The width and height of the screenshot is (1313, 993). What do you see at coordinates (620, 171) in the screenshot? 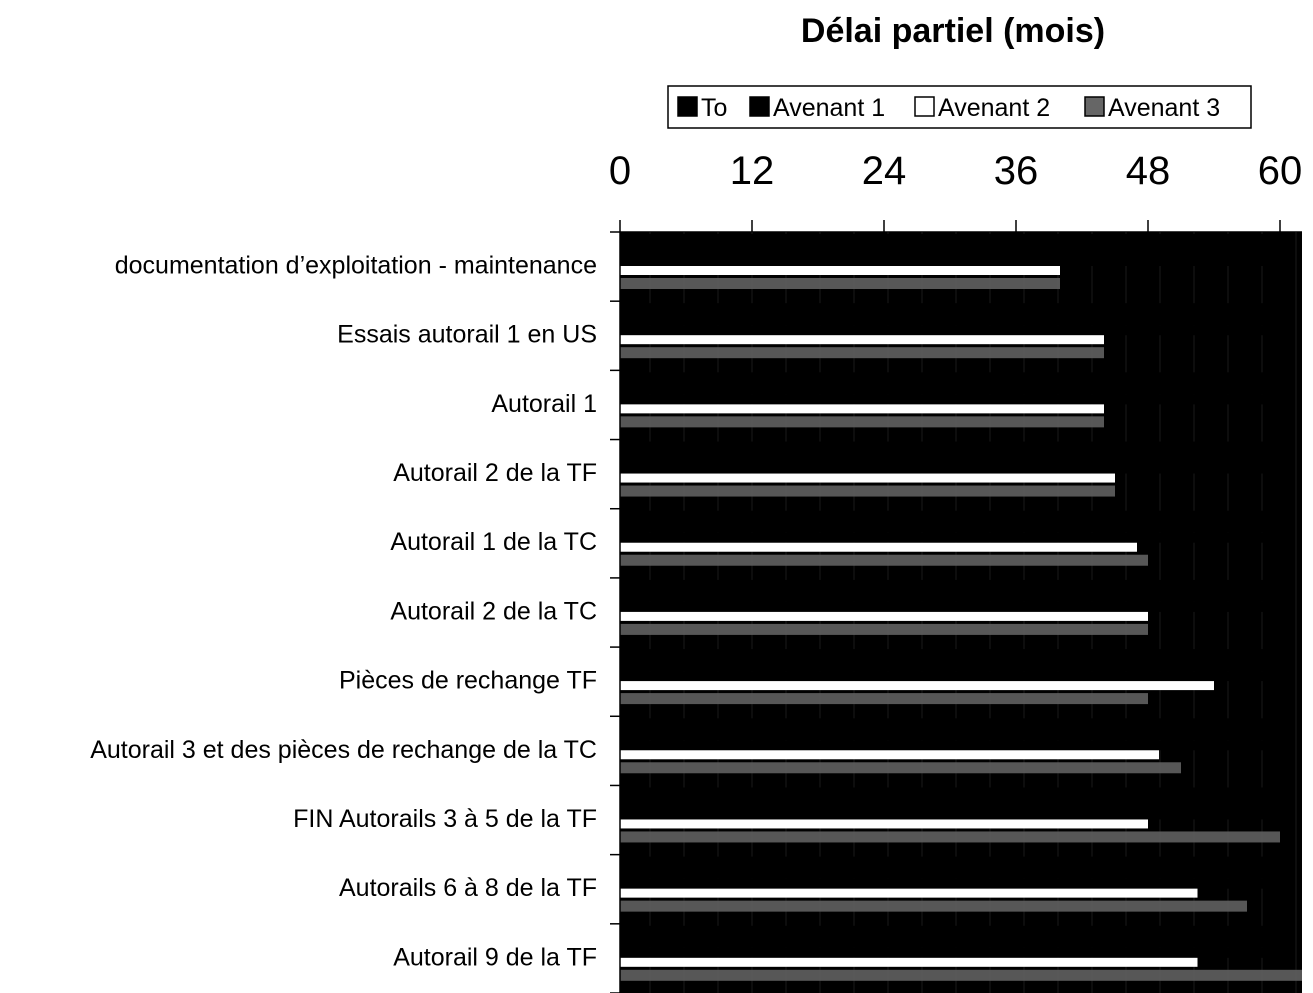
I see `x-tick-label: 0` at bounding box center [620, 171].